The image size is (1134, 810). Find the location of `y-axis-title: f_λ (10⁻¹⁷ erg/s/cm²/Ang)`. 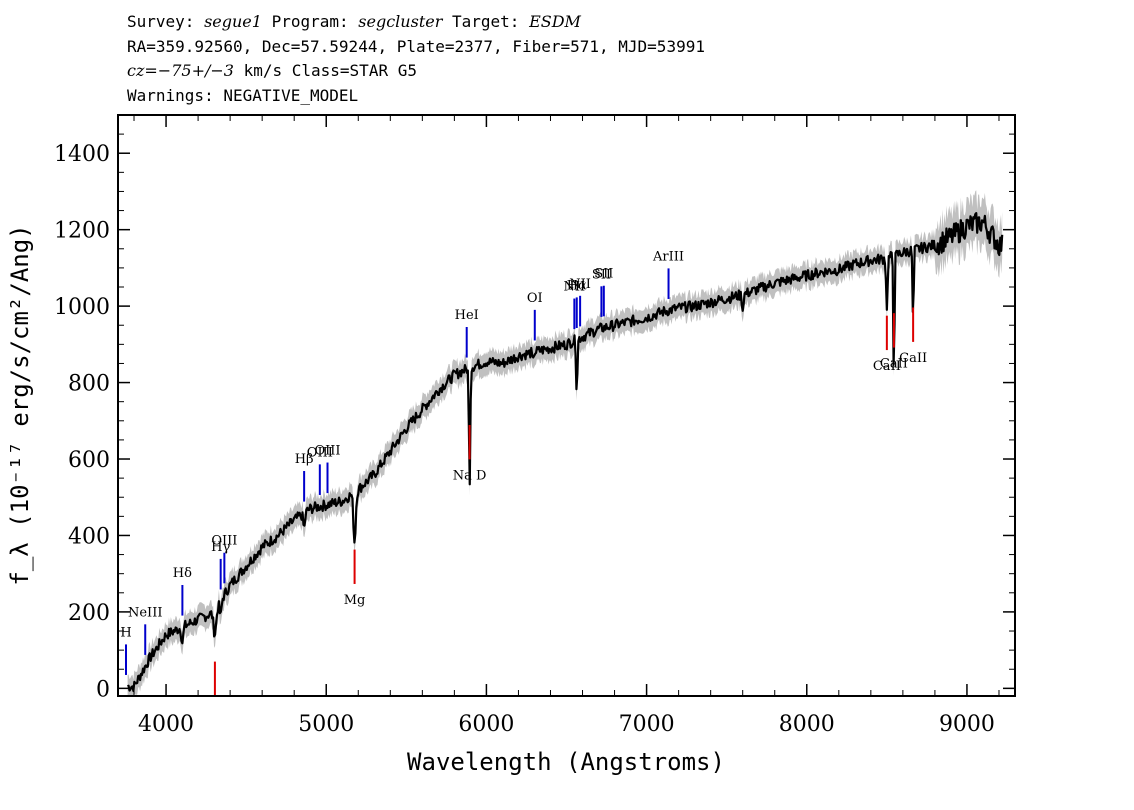

y-axis-title: f_λ (10⁻¹⁷ erg/s/cm²/Ang) is located at coordinates (20, 404).